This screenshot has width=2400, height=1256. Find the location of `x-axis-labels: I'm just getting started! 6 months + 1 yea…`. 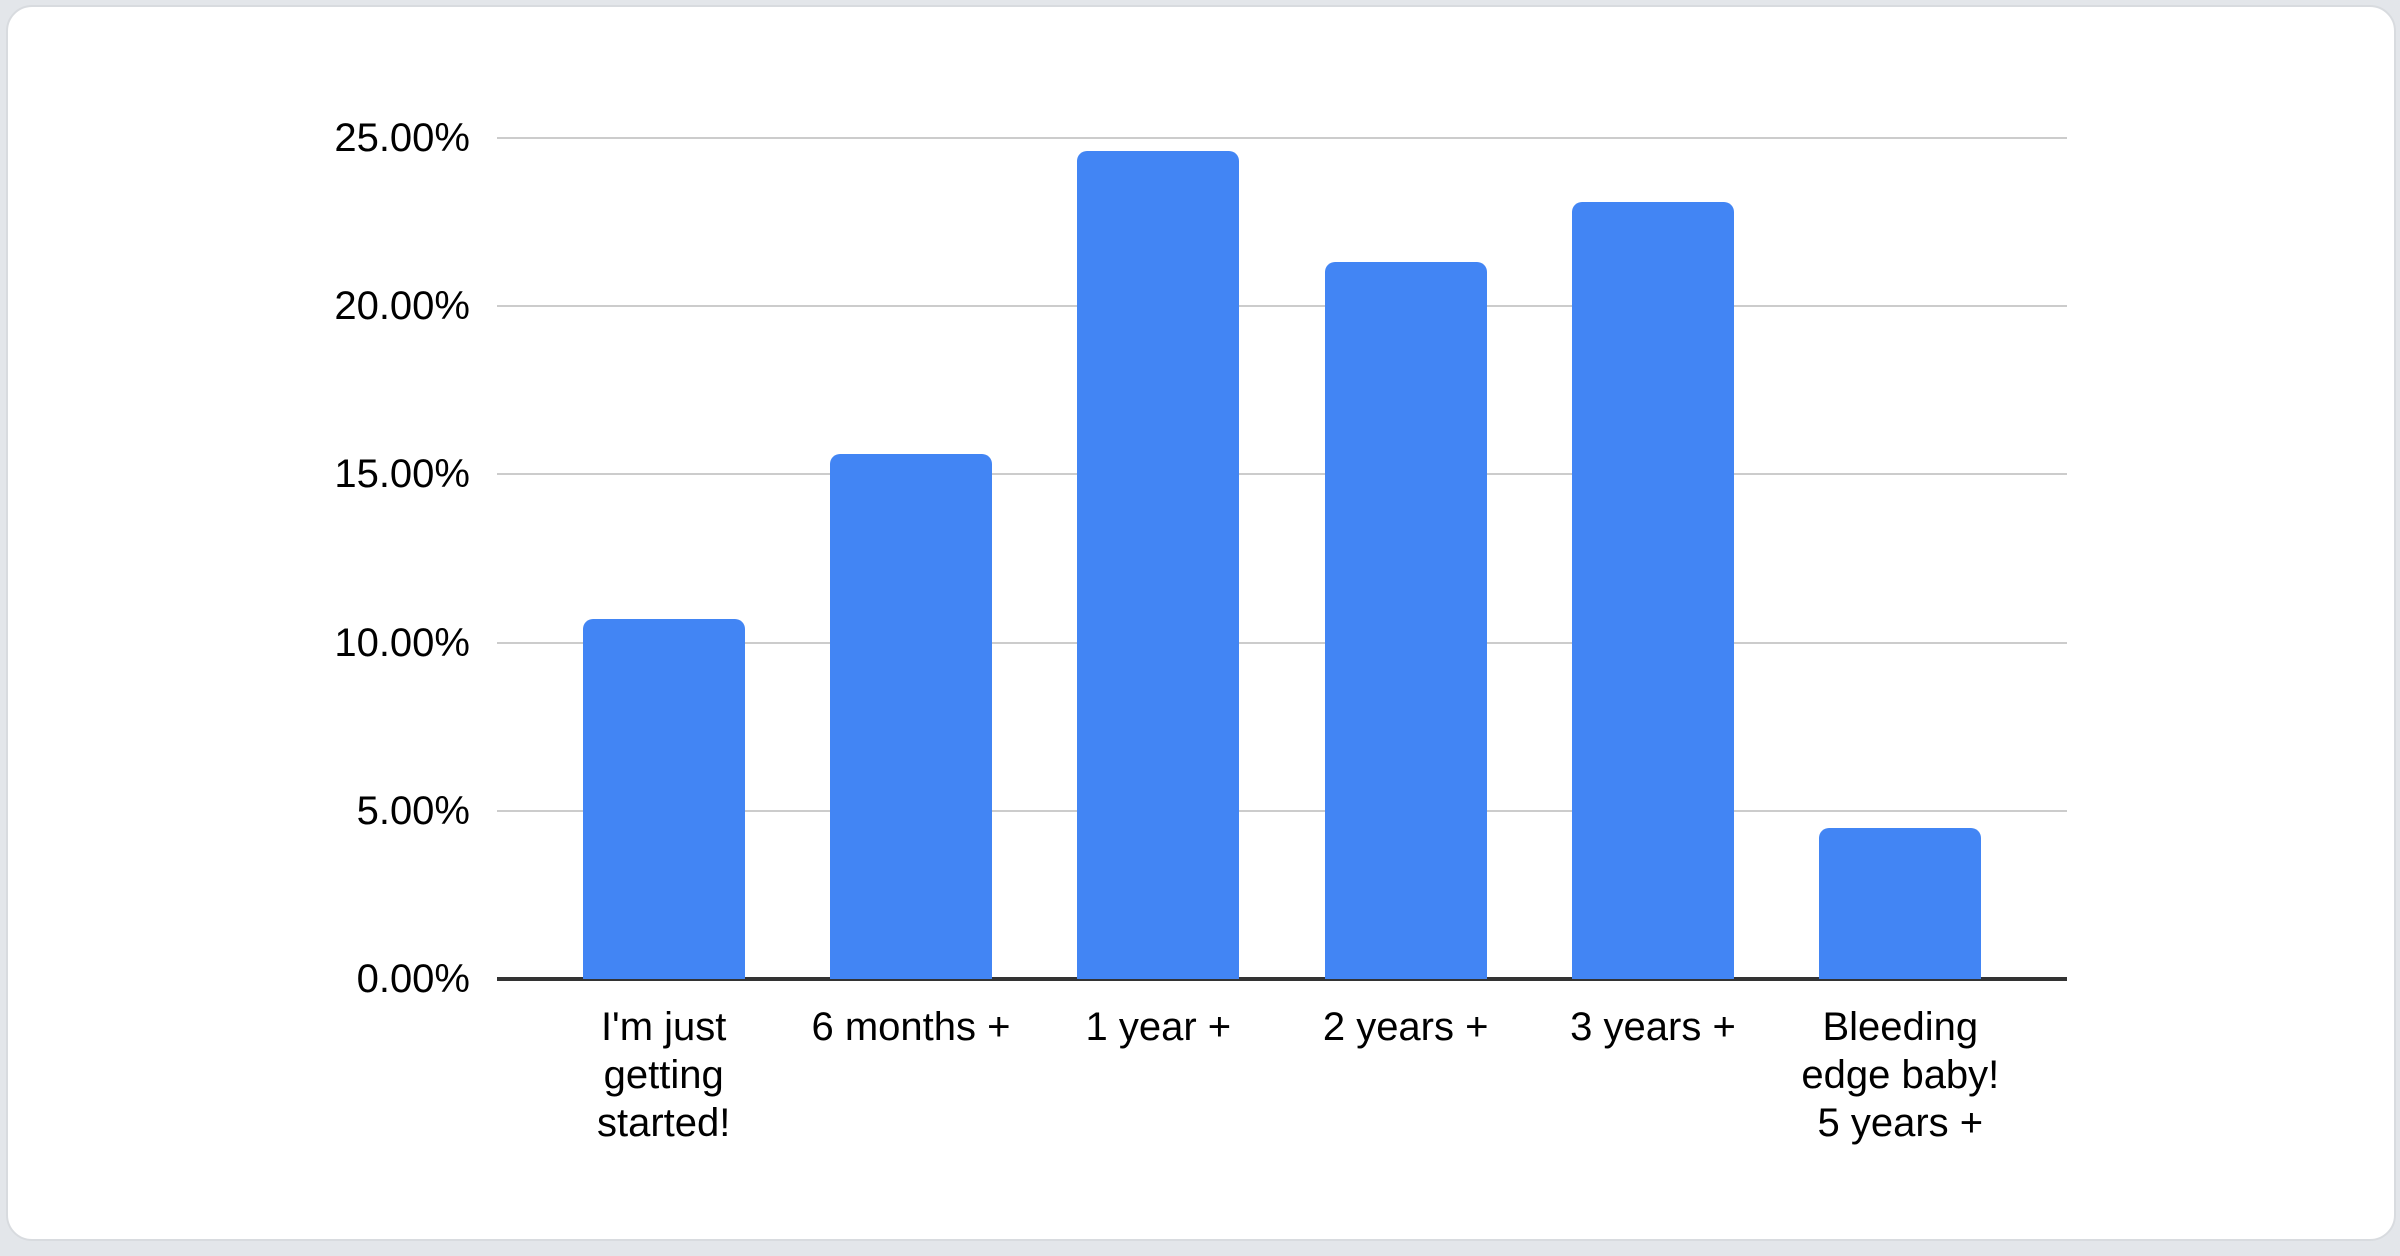

x-axis-labels: I'm just getting started! 6 months + 1 yea… is located at coordinates (1282, 1088).